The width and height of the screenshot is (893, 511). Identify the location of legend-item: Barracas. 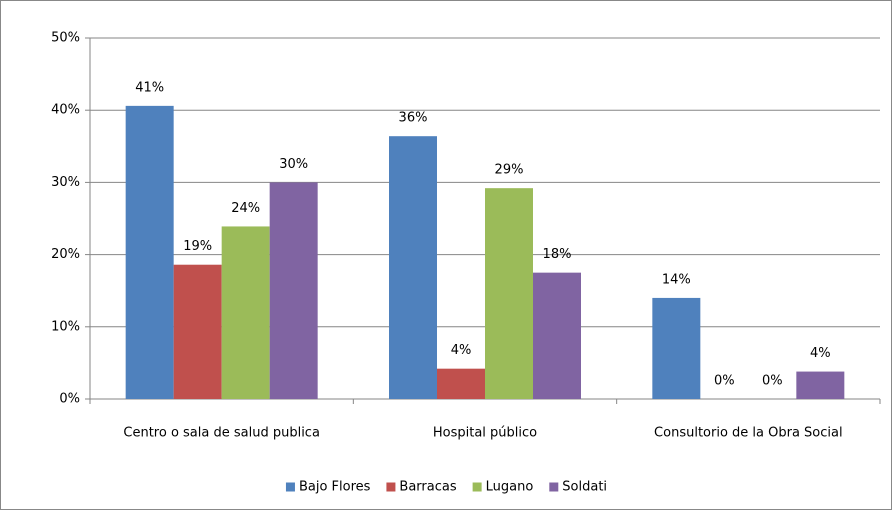
(421, 487).